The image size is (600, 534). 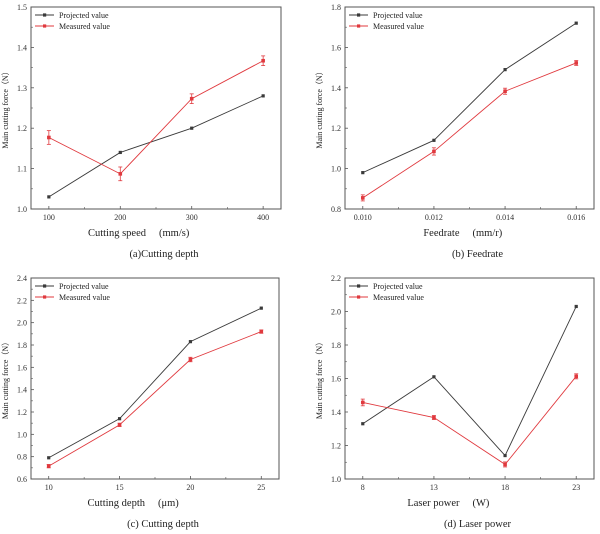 What do you see at coordinates (481, 503) in the screenshot?
I see `x-axis-unit: (W)` at bounding box center [481, 503].